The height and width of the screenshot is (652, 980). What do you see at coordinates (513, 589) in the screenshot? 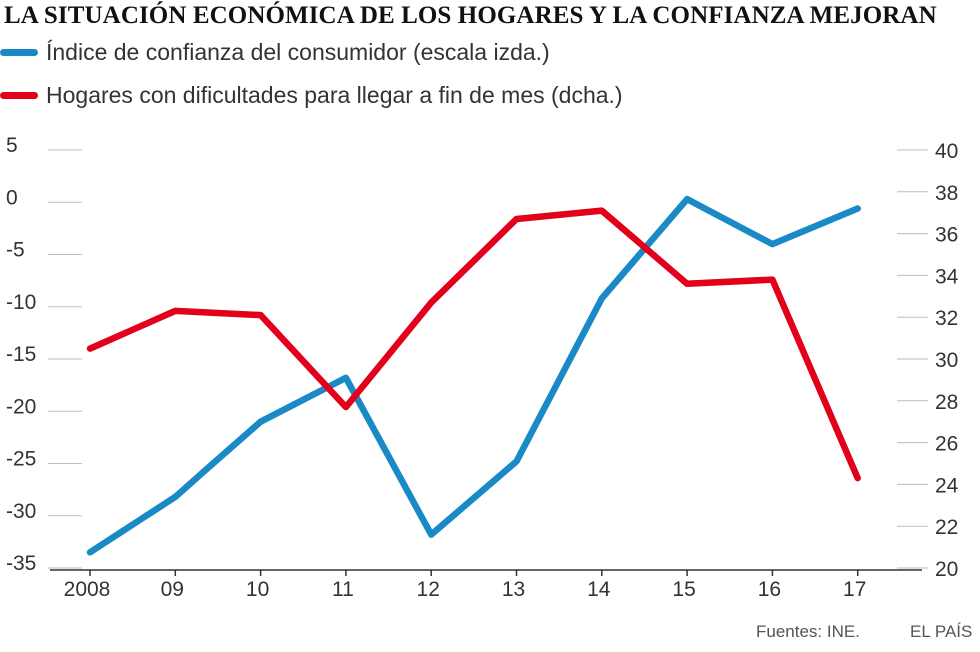
I see `x-tick-label: 13` at bounding box center [513, 589].